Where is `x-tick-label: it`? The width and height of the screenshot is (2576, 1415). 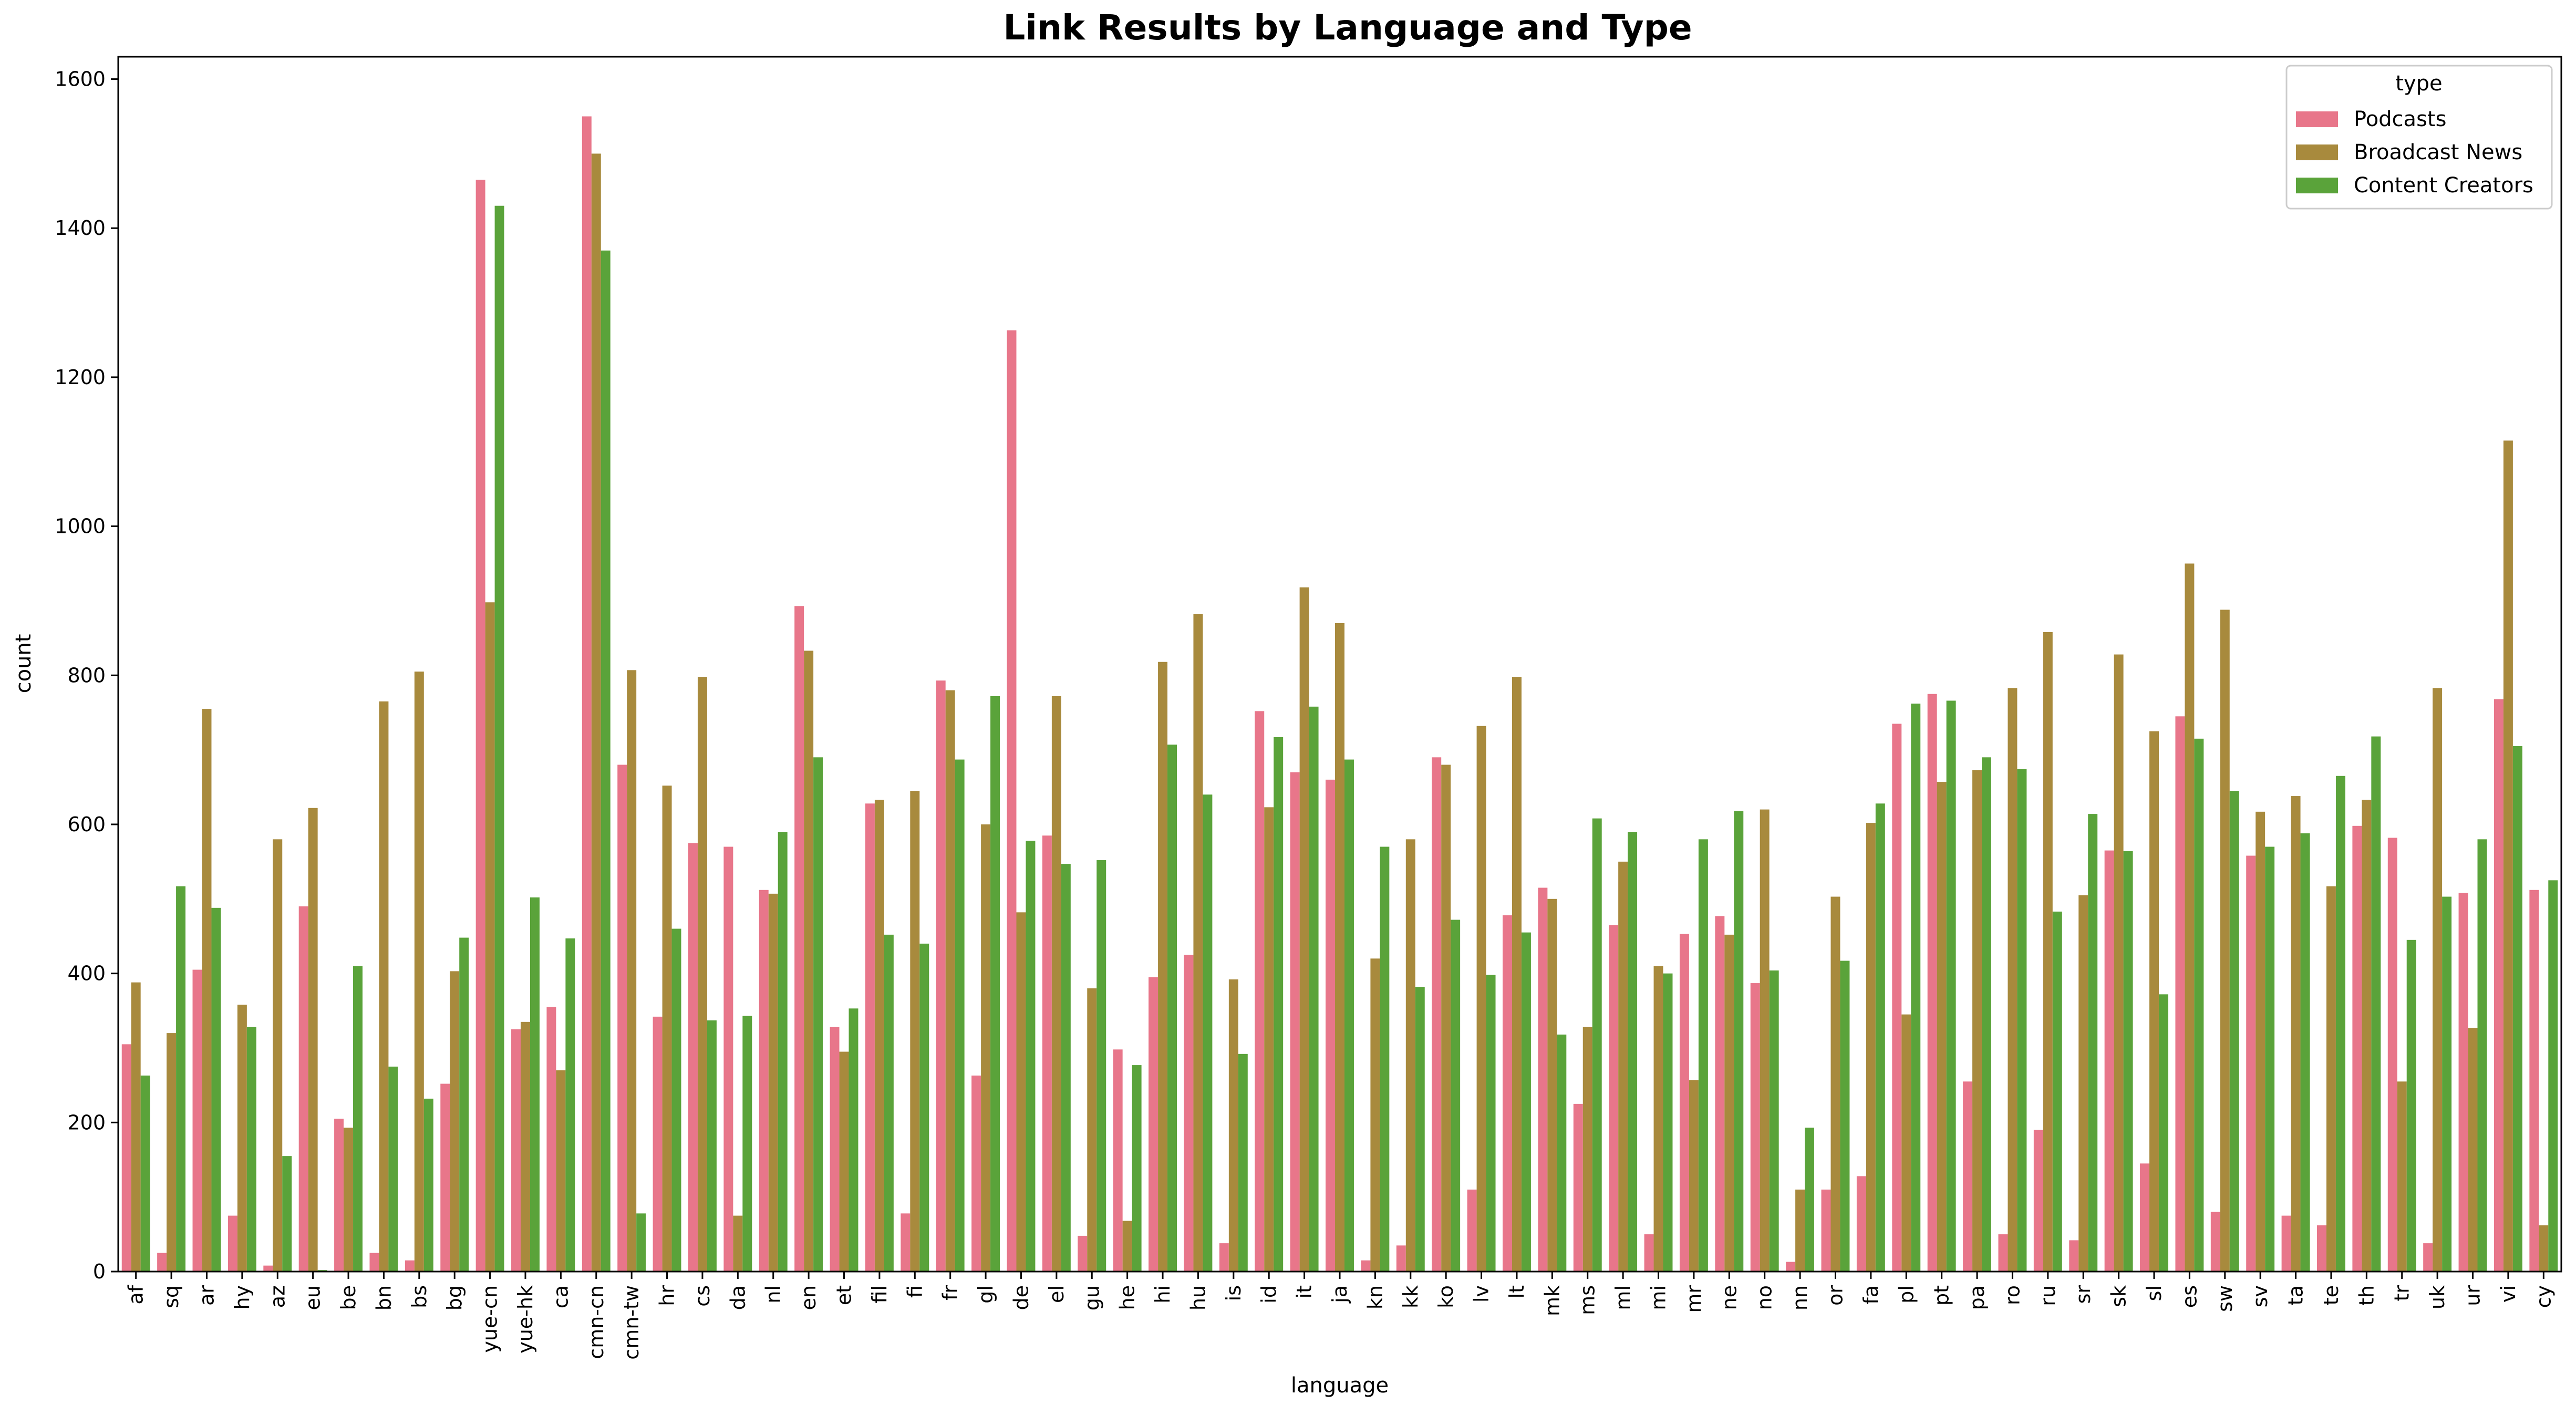 x-tick-label: it is located at coordinates (1304, 1292).